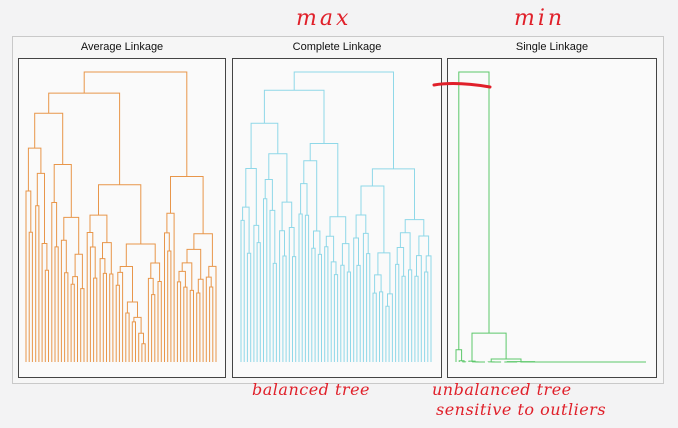  I want to click on average-linkage-title: Average Linkage, so click(122, 47).